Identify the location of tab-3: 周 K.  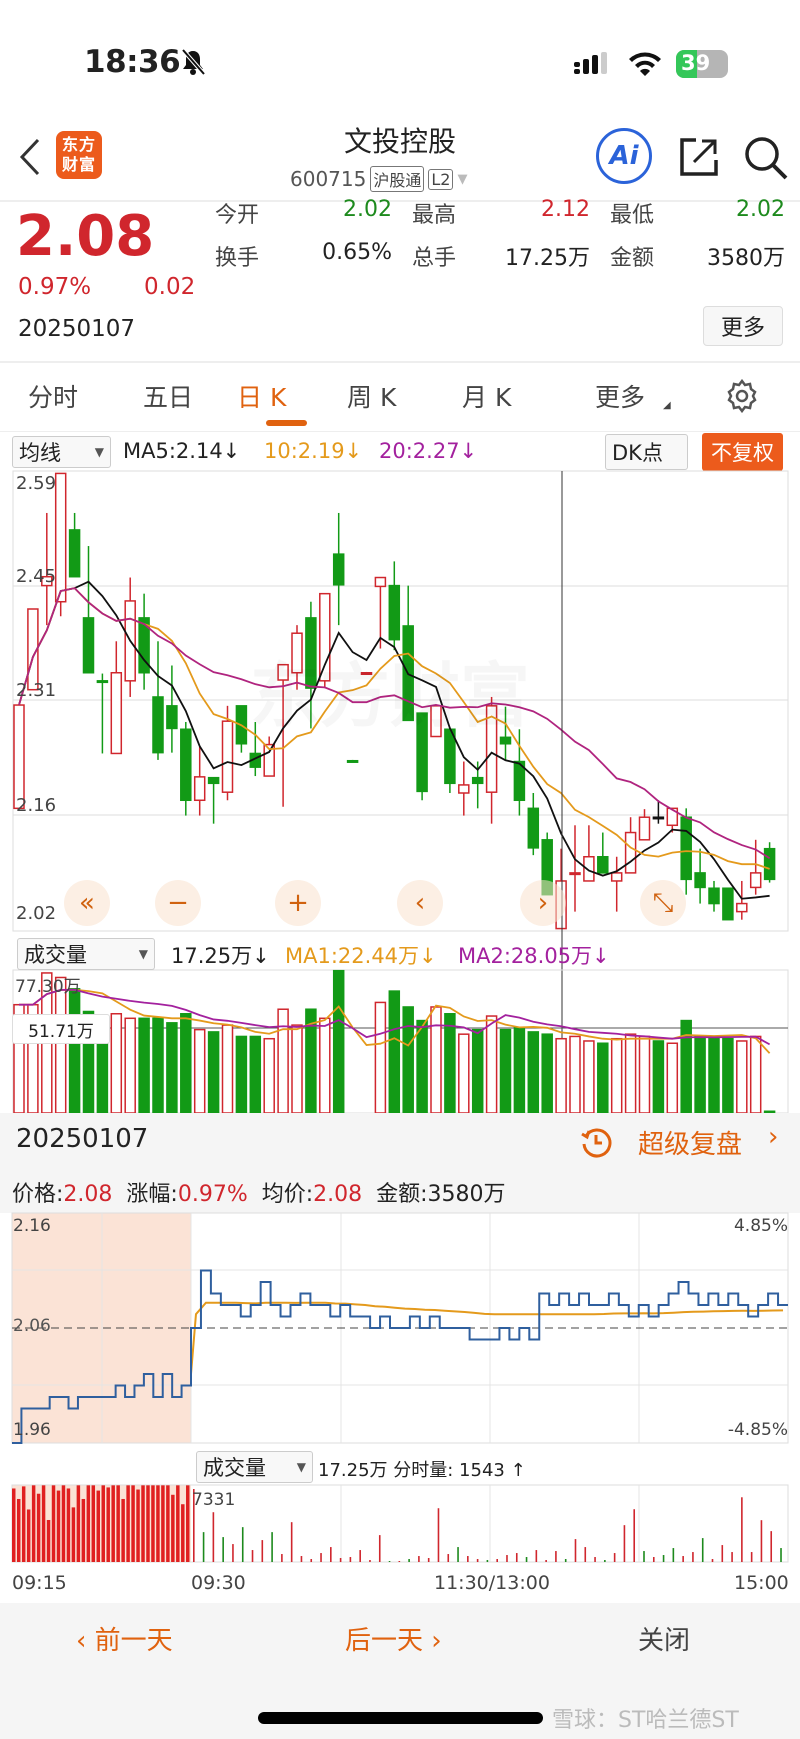
(372, 397).